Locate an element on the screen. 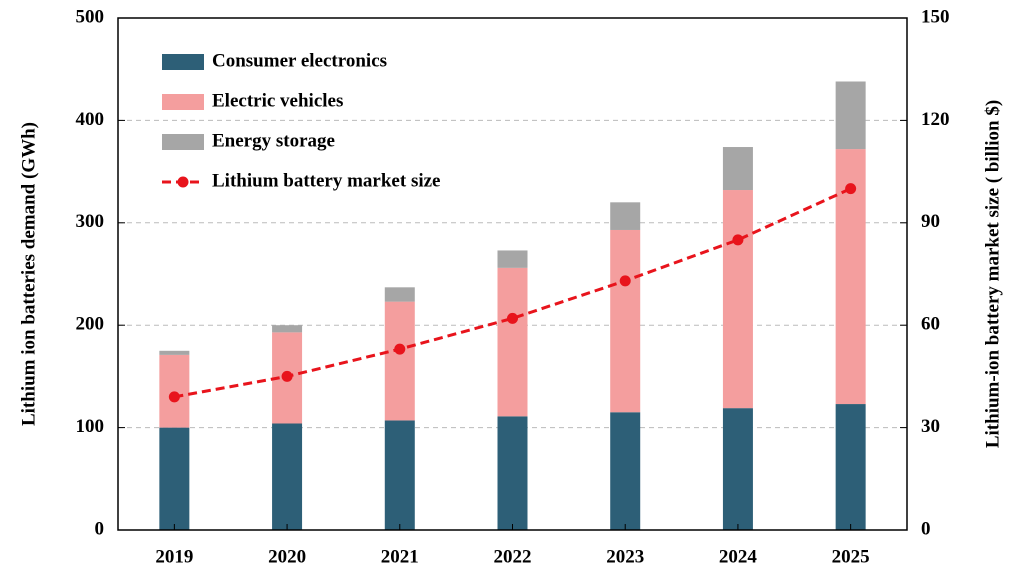 The image size is (1017, 575). x-tick-label: 2025 is located at coordinates (851, 556).